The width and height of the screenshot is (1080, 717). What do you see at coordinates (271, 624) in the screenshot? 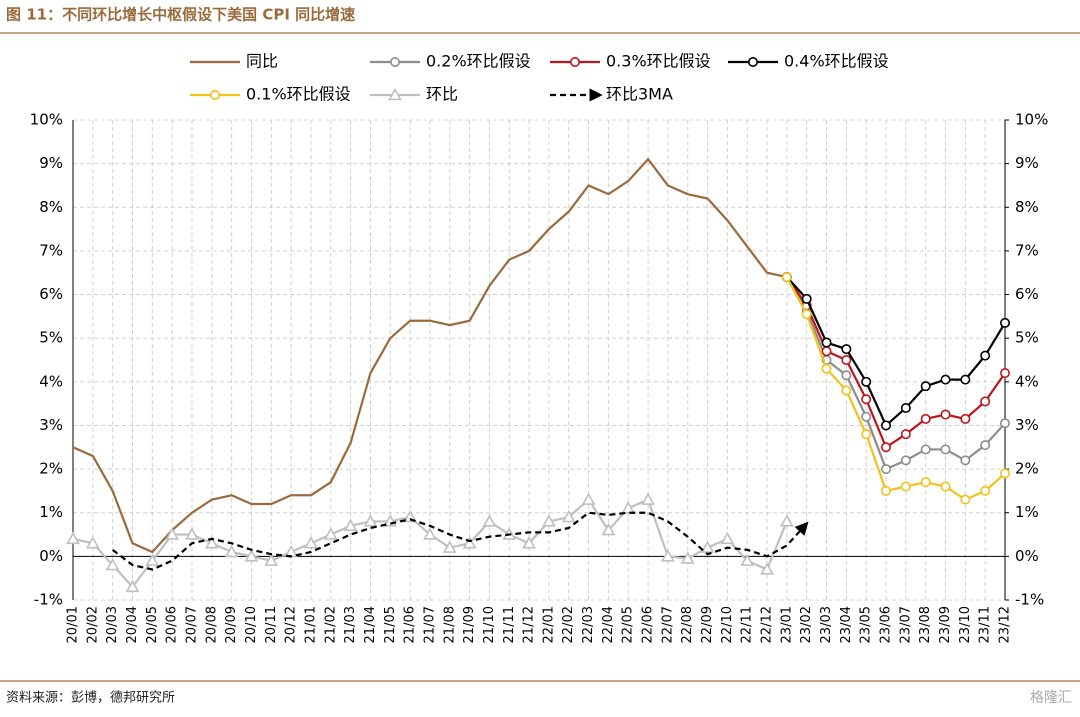
I see `x-tick-label: 20/11` at bounding box center [271, 624].